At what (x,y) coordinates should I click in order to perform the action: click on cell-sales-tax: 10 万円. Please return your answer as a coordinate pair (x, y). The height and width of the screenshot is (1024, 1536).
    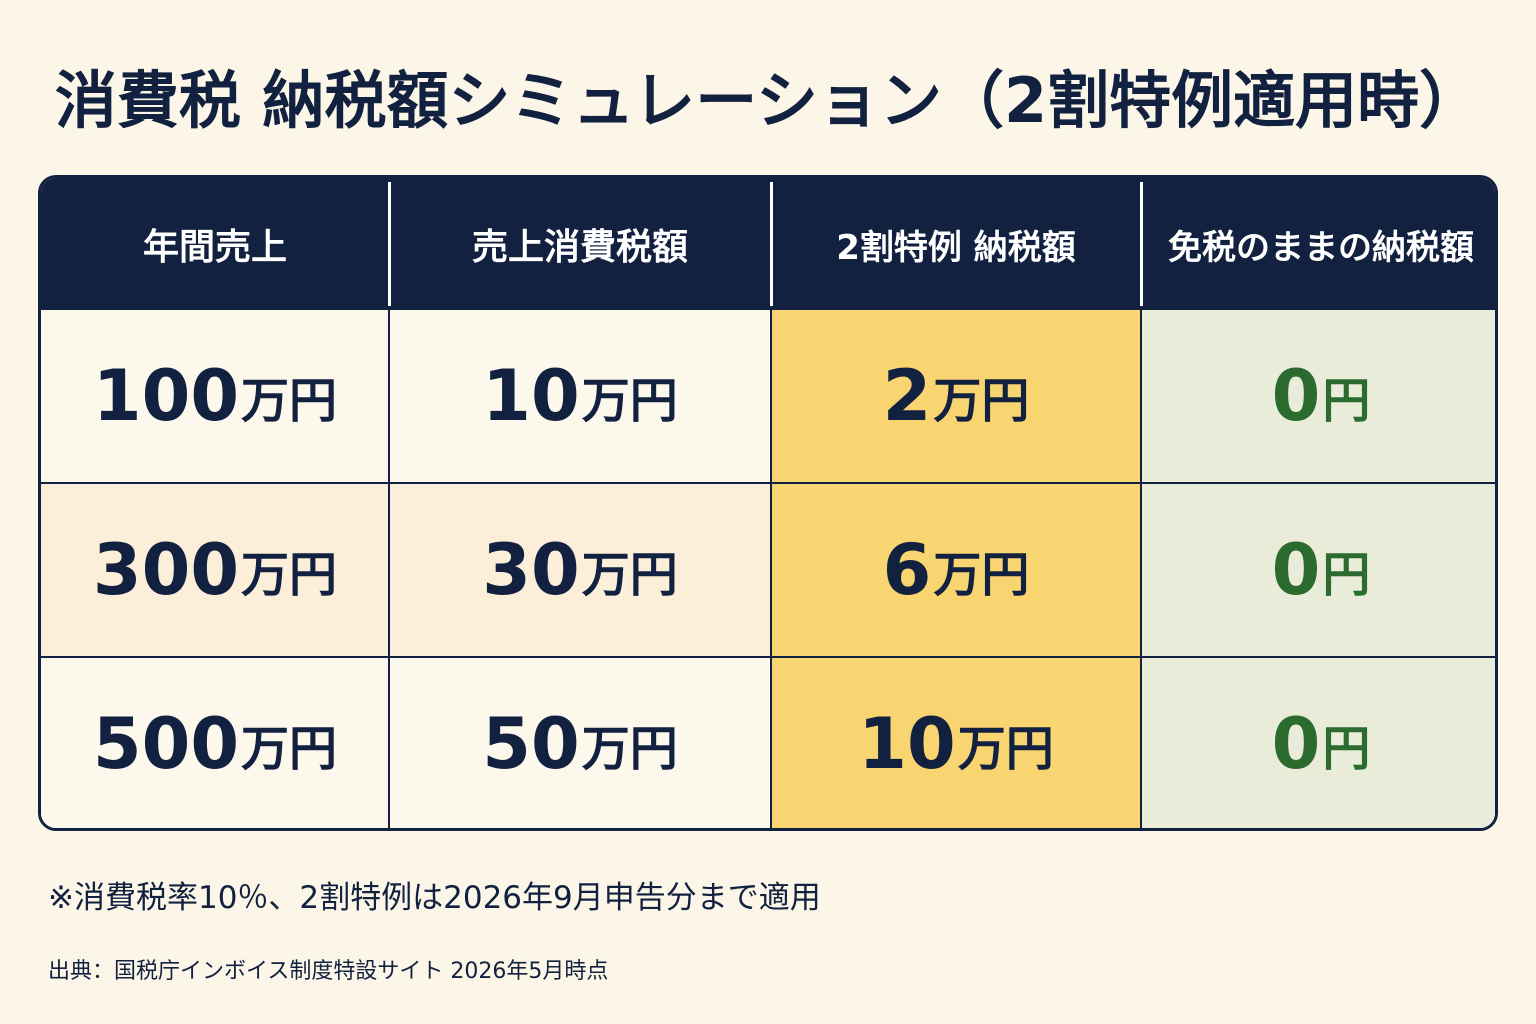
    Looking at the image, I should click on (580, 396).